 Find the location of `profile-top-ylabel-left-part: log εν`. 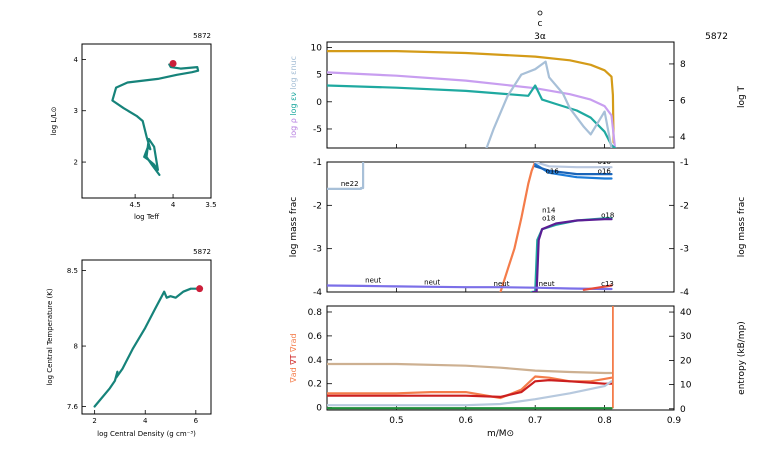

profile-top-ylabel-left-part: log εν is located at coordinates (293, 105).